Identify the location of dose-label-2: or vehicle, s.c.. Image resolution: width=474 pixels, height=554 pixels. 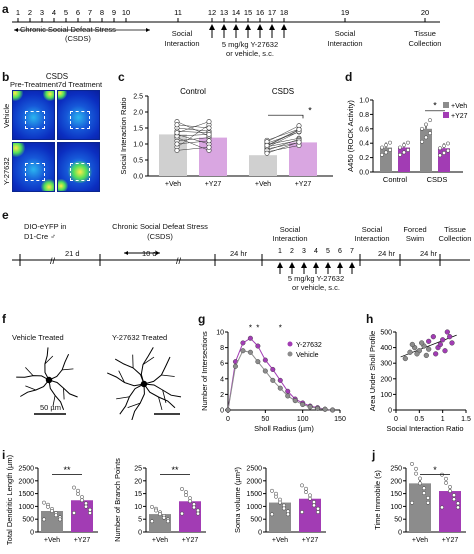
(250, 53).